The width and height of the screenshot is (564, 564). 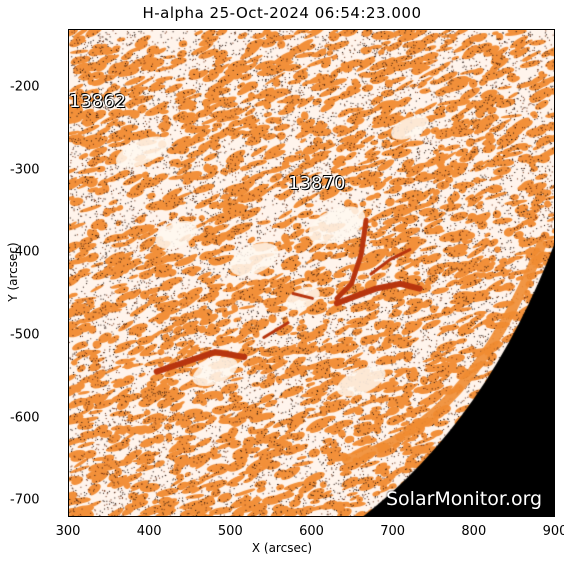 I want to click on y-tick-label: -700, so click(x=25, y=500).